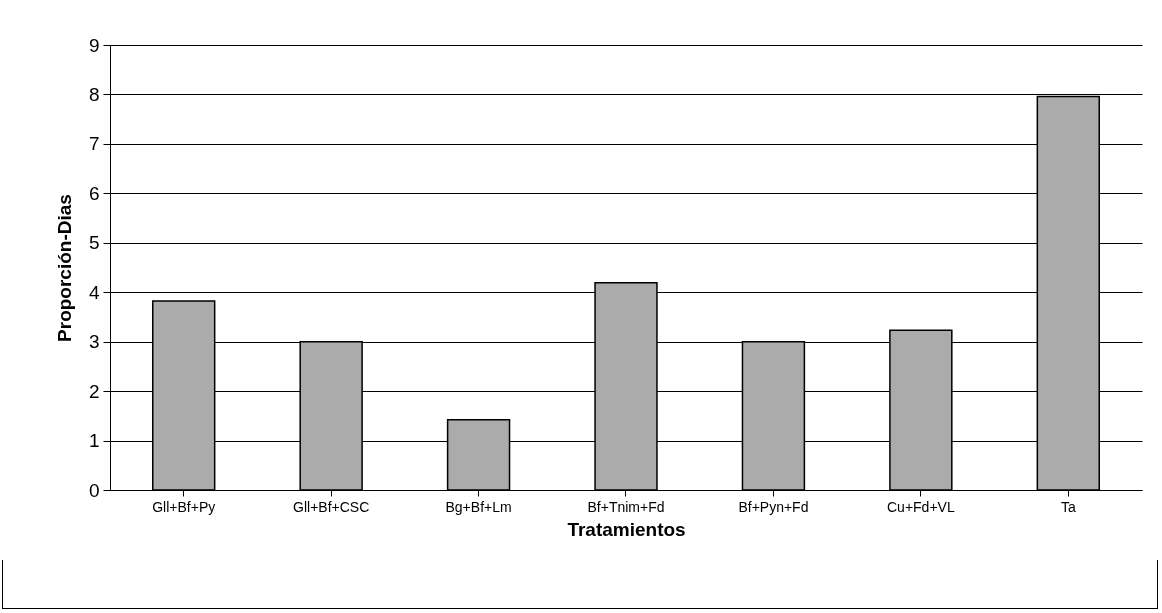 The height and width of the screenshot is (613, 1162). Describe the element at coordinates (626, 506) in the screenshot. I see `x-tick-label: Bf+Tnim+Fd` at that location.